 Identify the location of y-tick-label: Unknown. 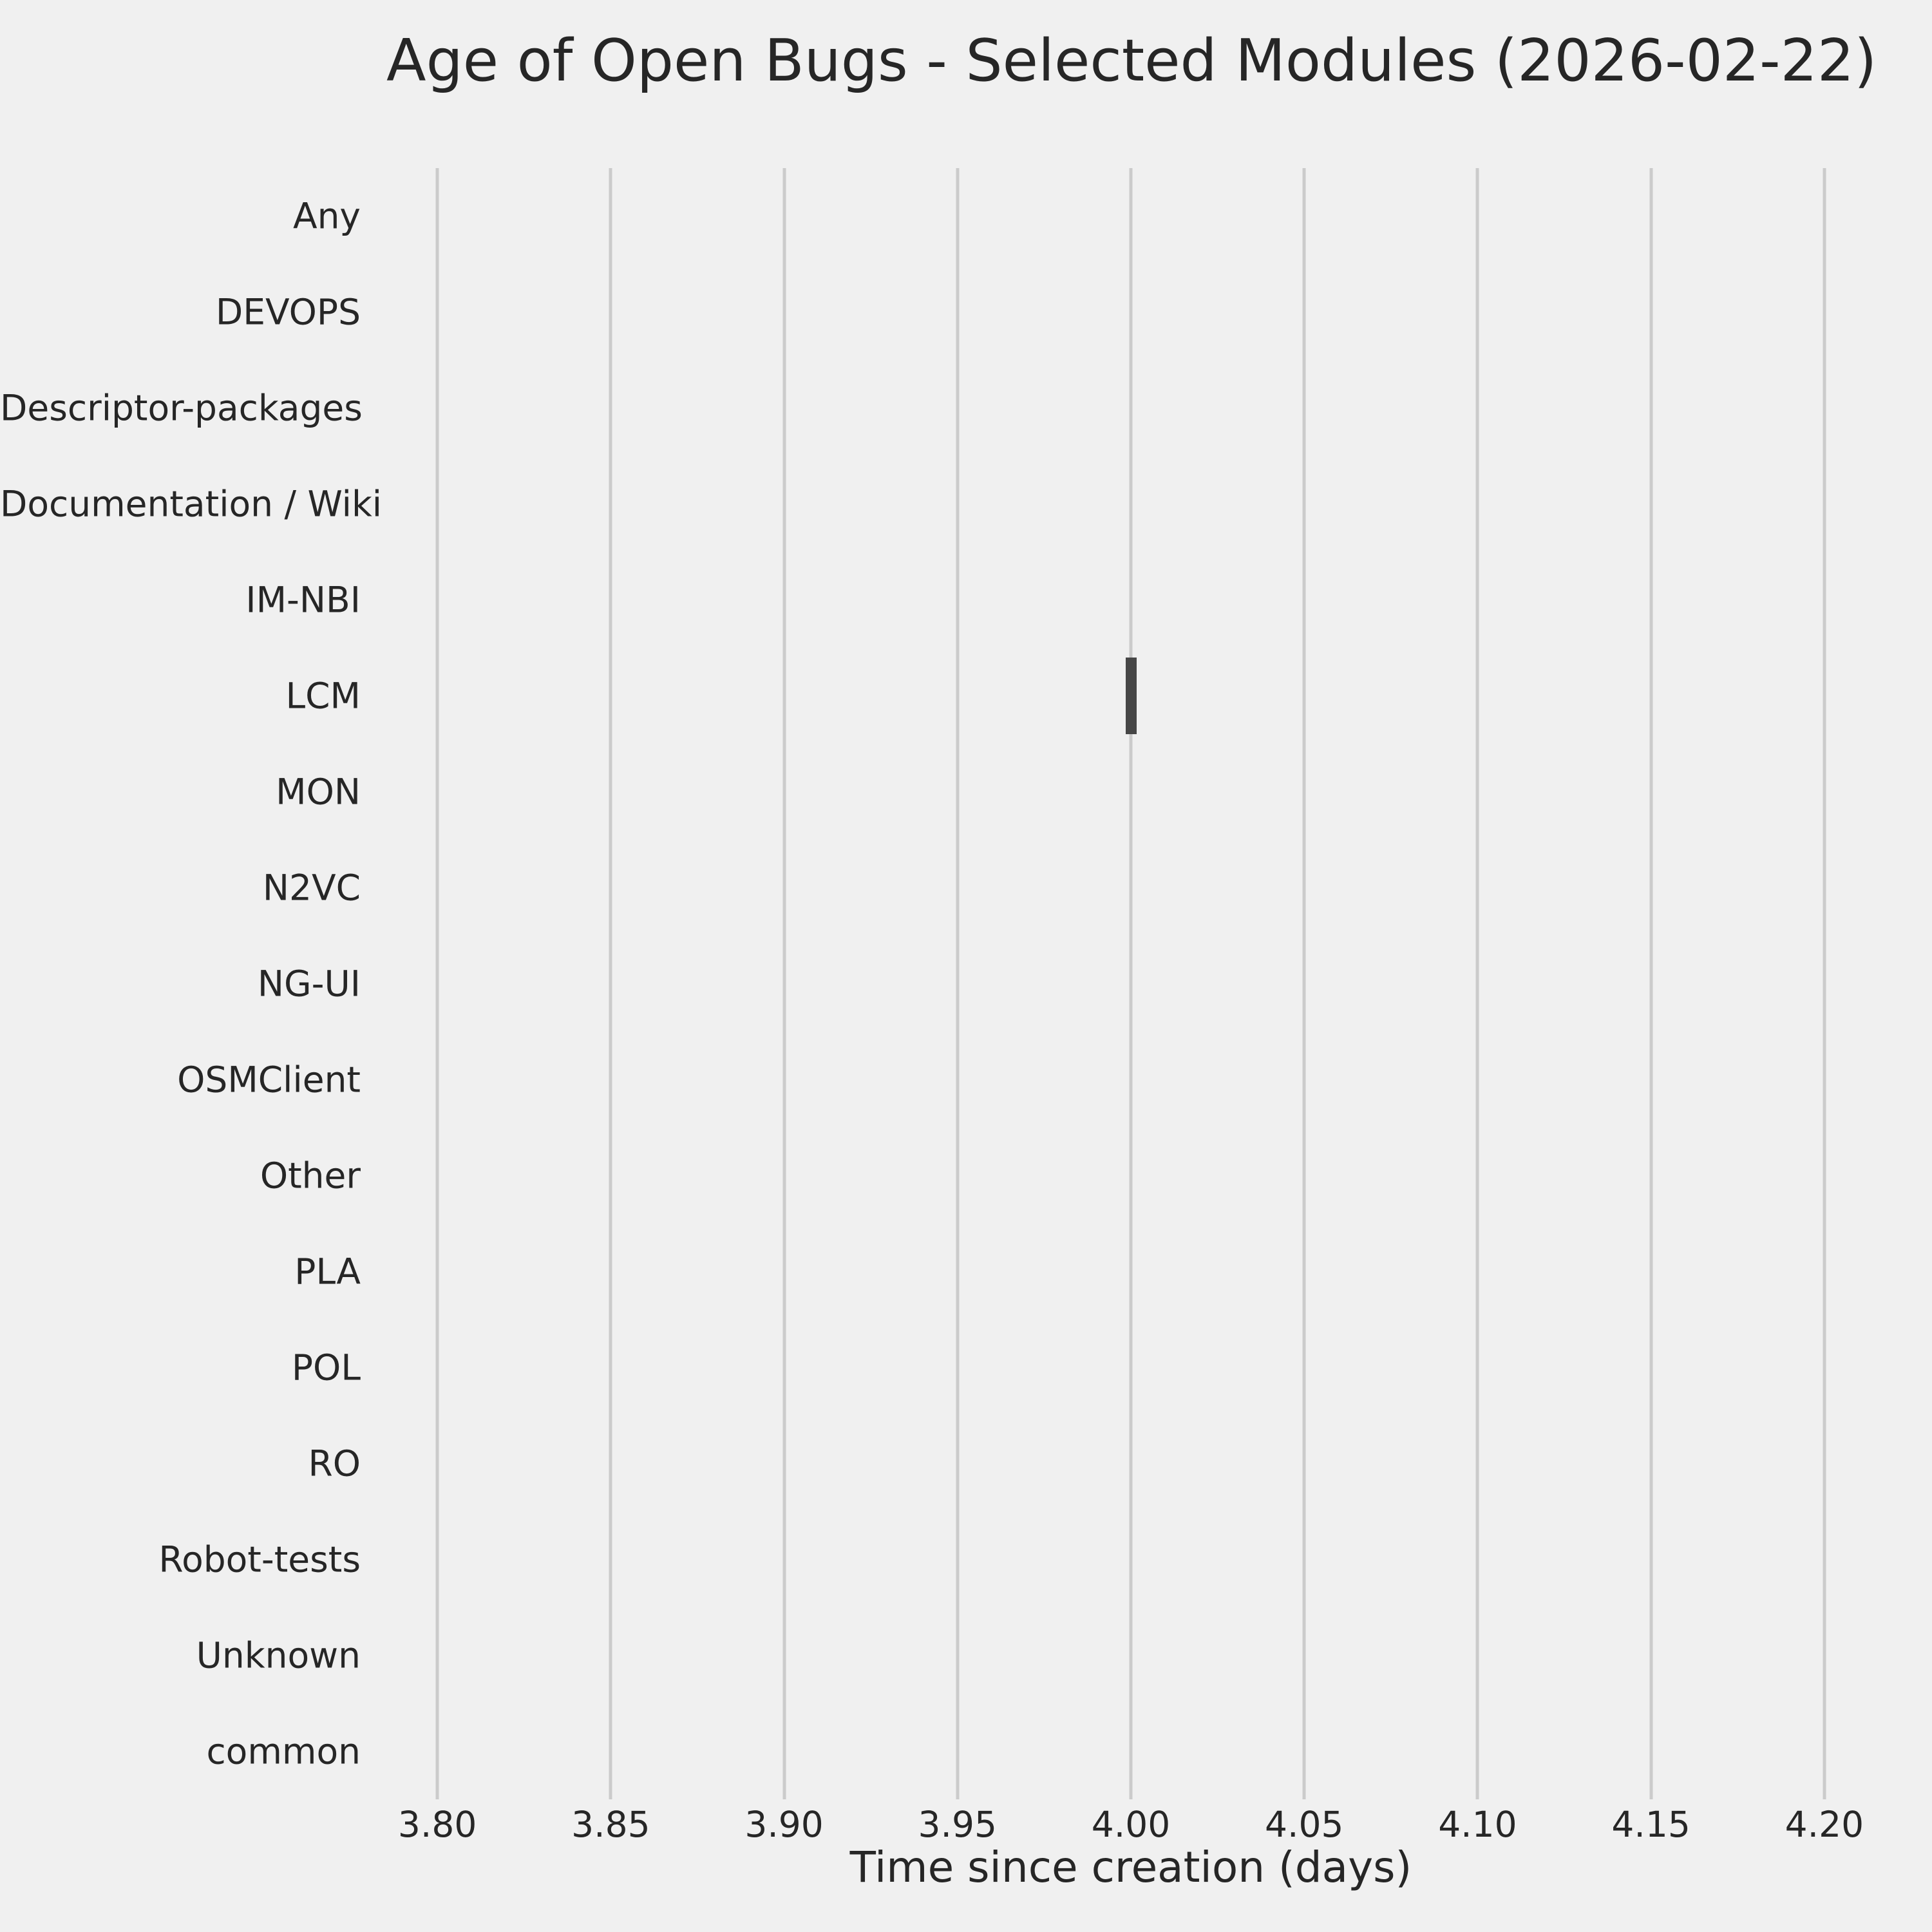
(278, 1655).